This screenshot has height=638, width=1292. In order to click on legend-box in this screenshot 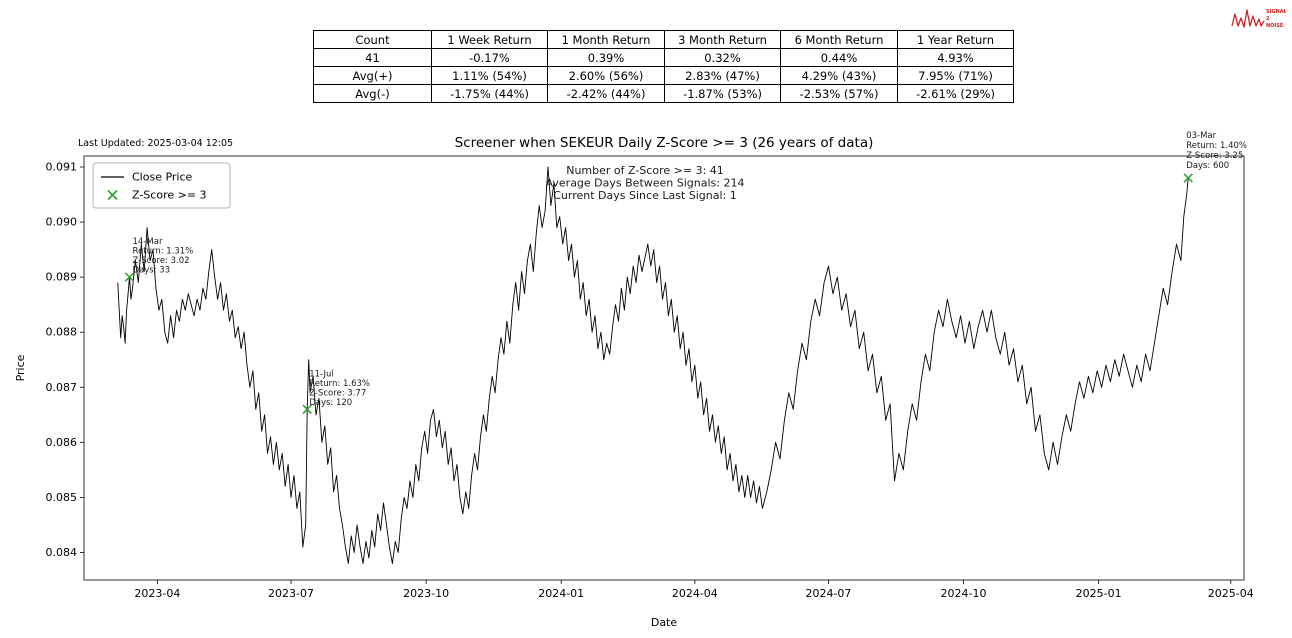, I will do `click(161, 185)`.